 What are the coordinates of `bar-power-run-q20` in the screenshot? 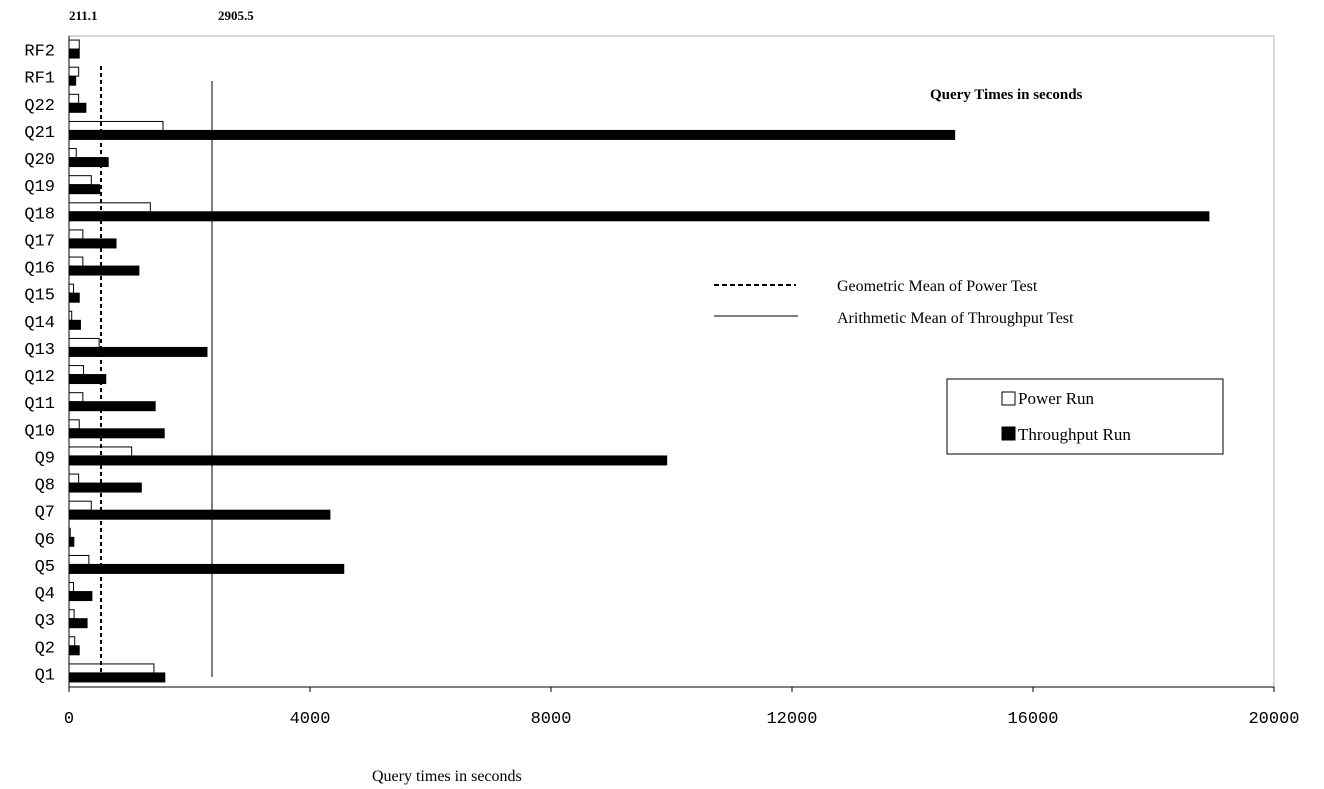 It's located at (72, 153).